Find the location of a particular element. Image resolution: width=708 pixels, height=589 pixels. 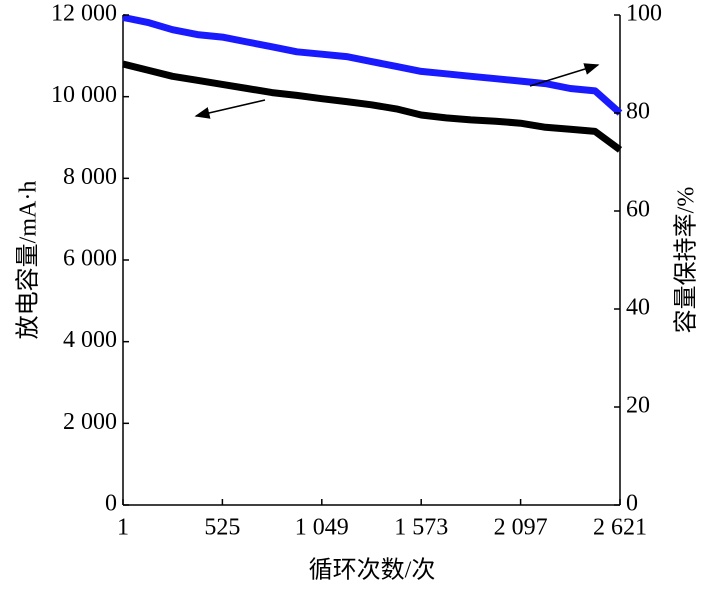

y-tick-label: 4 000 is located at coordinates (90, 340).